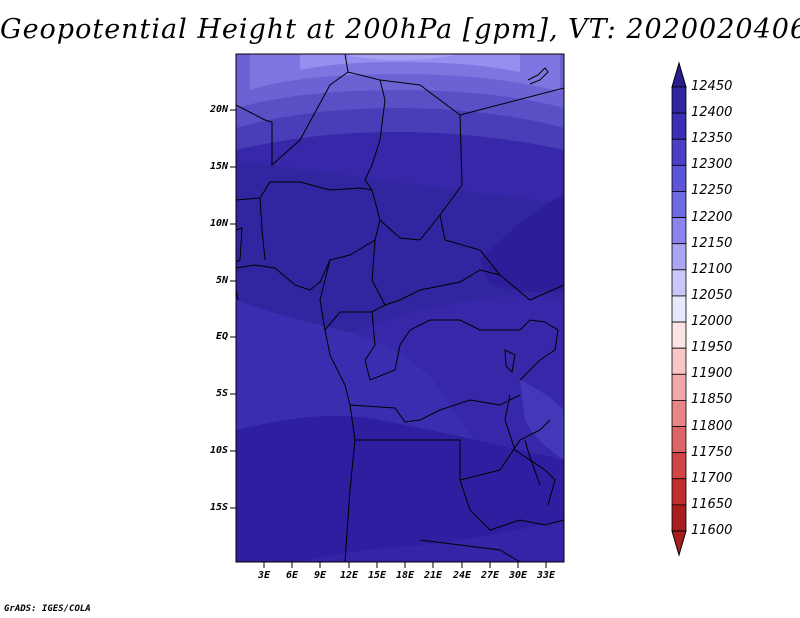  What do you see at coordinates (712, 322) in the screenshot?
I see `colorbar-label: 12000` at bounding box center [712, 322].